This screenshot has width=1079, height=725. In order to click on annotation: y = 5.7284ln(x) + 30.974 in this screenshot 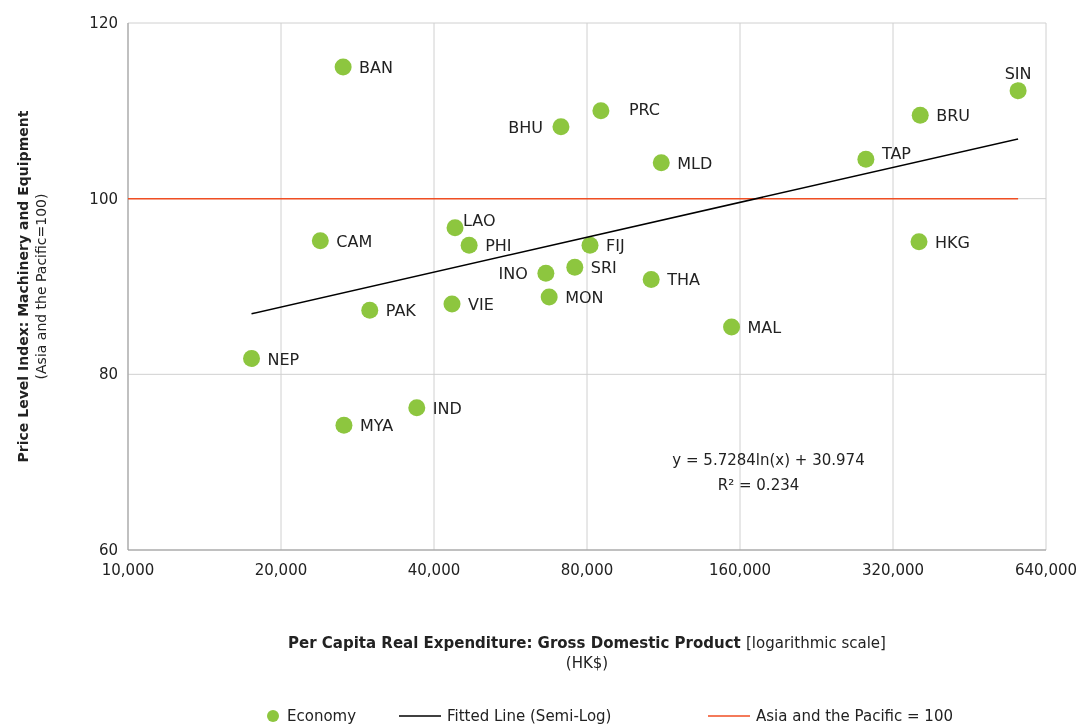, I will do `click(768, 460)`.